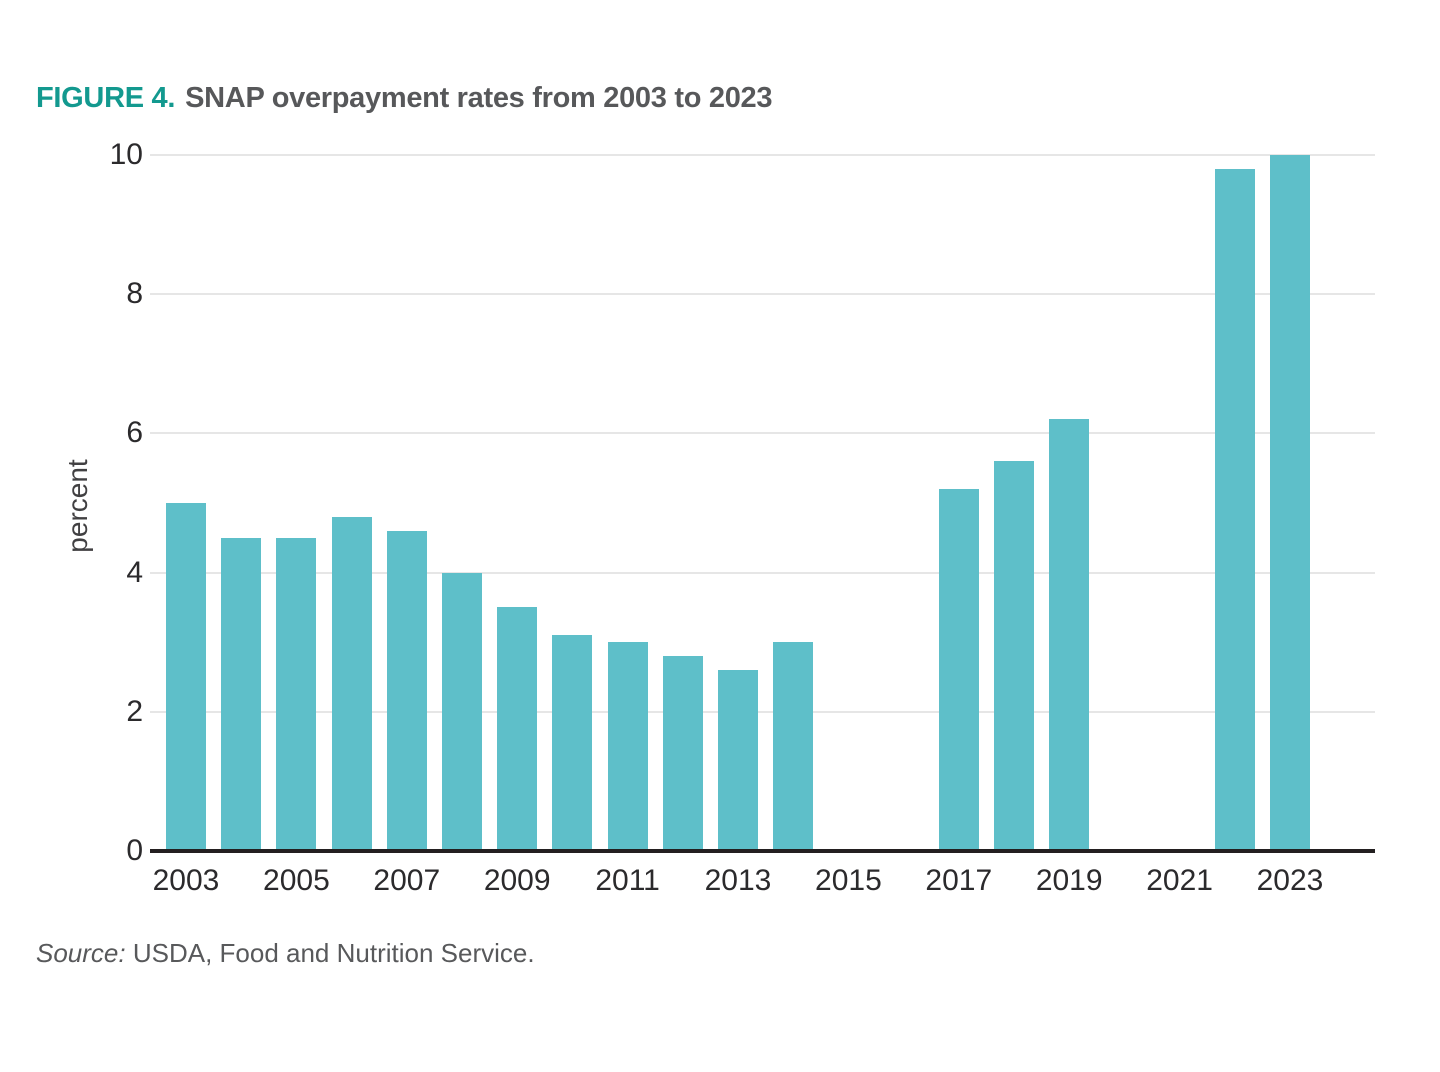 This screenshot has height=1072, width=1440. I want to click on x-axis-line, so click(762, 851).